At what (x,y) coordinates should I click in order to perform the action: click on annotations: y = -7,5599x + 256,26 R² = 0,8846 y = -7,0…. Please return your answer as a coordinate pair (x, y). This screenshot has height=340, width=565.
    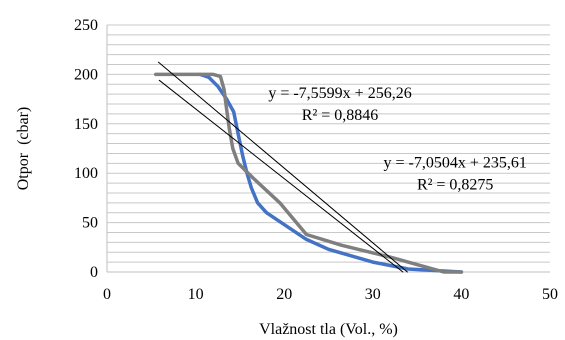
    Looking at the image, I should click on (397, 139).